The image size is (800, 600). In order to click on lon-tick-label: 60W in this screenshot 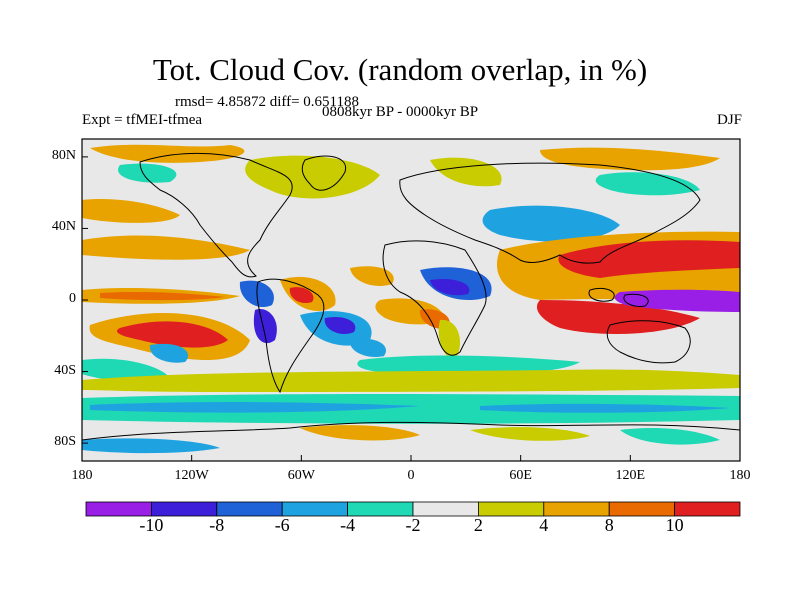, I will do `click(301, 475)`.